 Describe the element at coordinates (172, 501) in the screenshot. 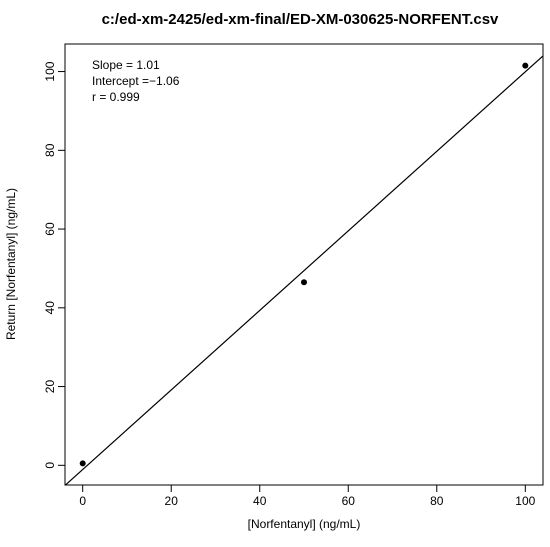

I see `x-tick-label: 20` at that location.